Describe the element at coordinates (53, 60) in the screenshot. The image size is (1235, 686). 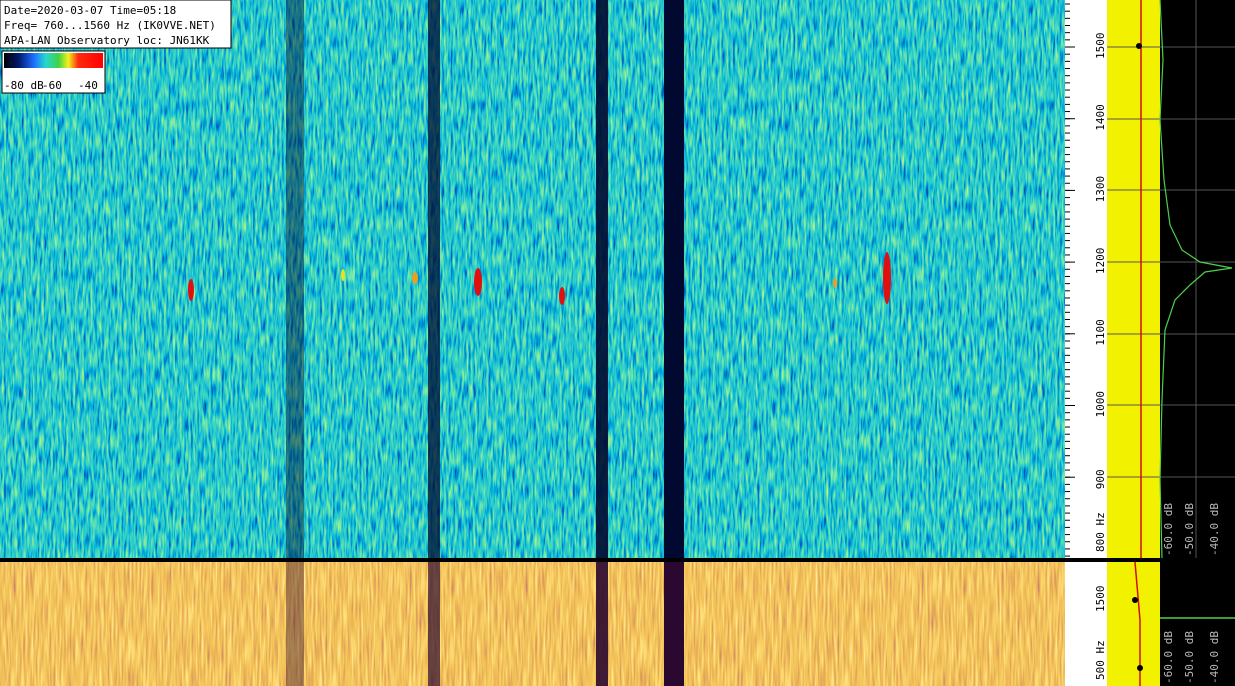
I see `colorbar` at that location.